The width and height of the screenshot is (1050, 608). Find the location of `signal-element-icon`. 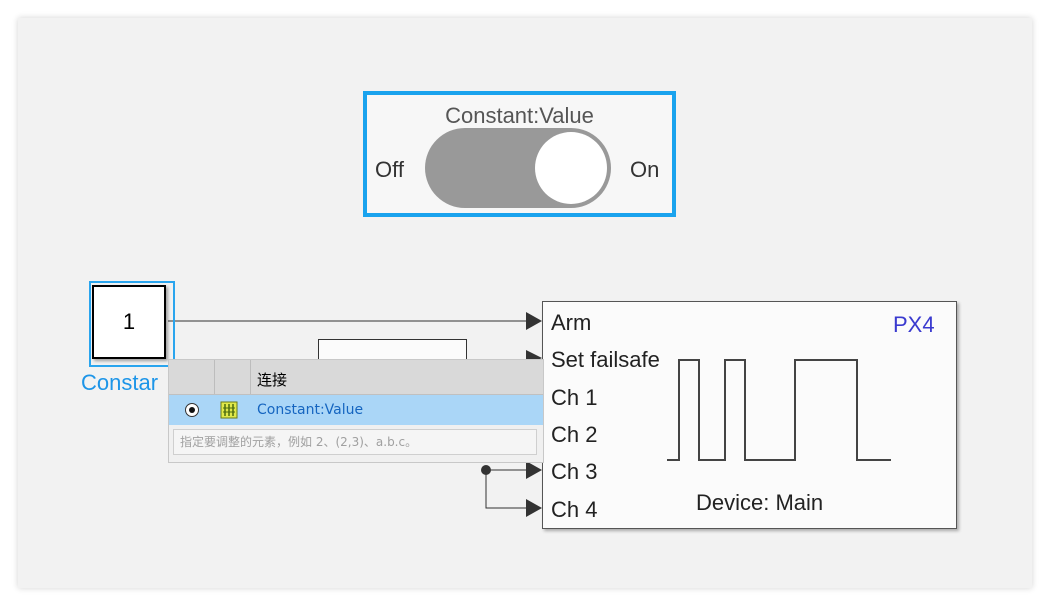

signal-element-icon is located at coordinates (229, 410).